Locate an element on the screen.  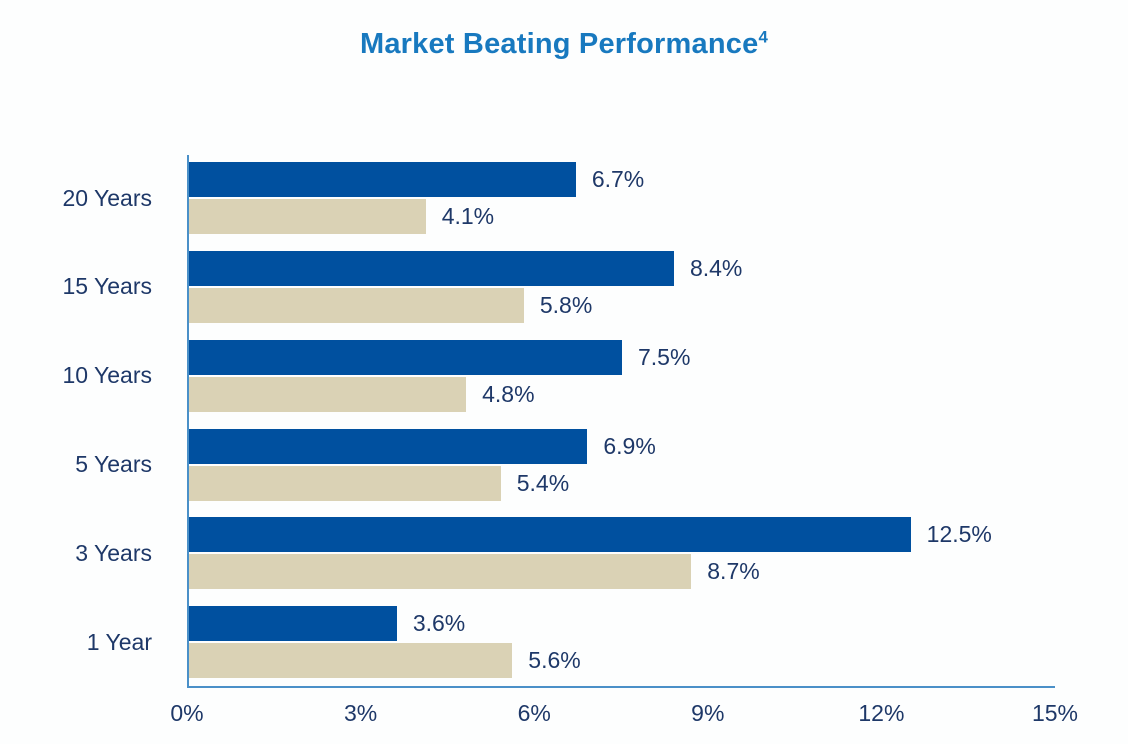
x-axis-tick-label: 9% is located at coordinates (708, 713).